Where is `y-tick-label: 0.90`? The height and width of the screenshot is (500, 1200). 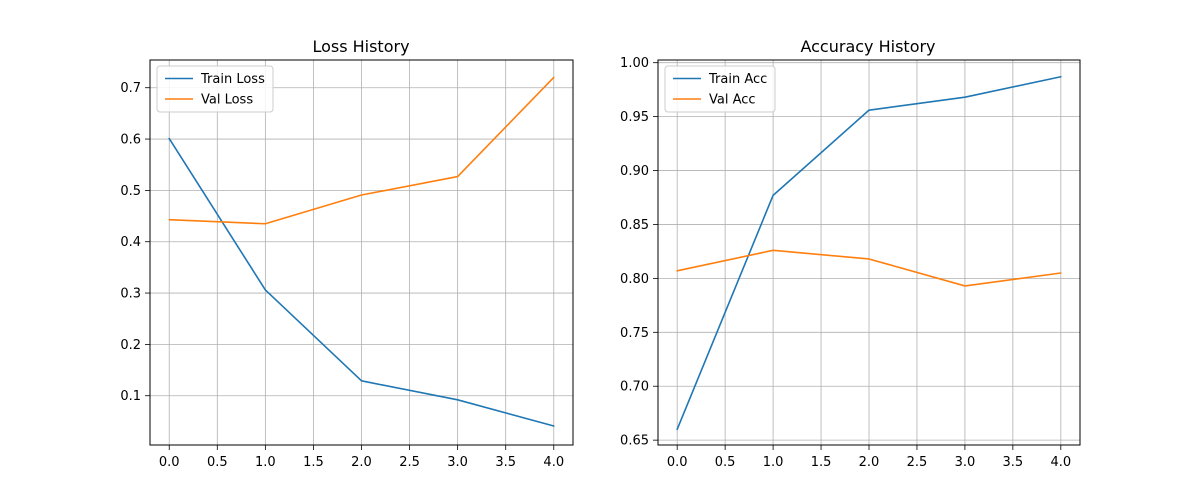 y-tick-label: 0.90 is located at coordinates (634, 171).